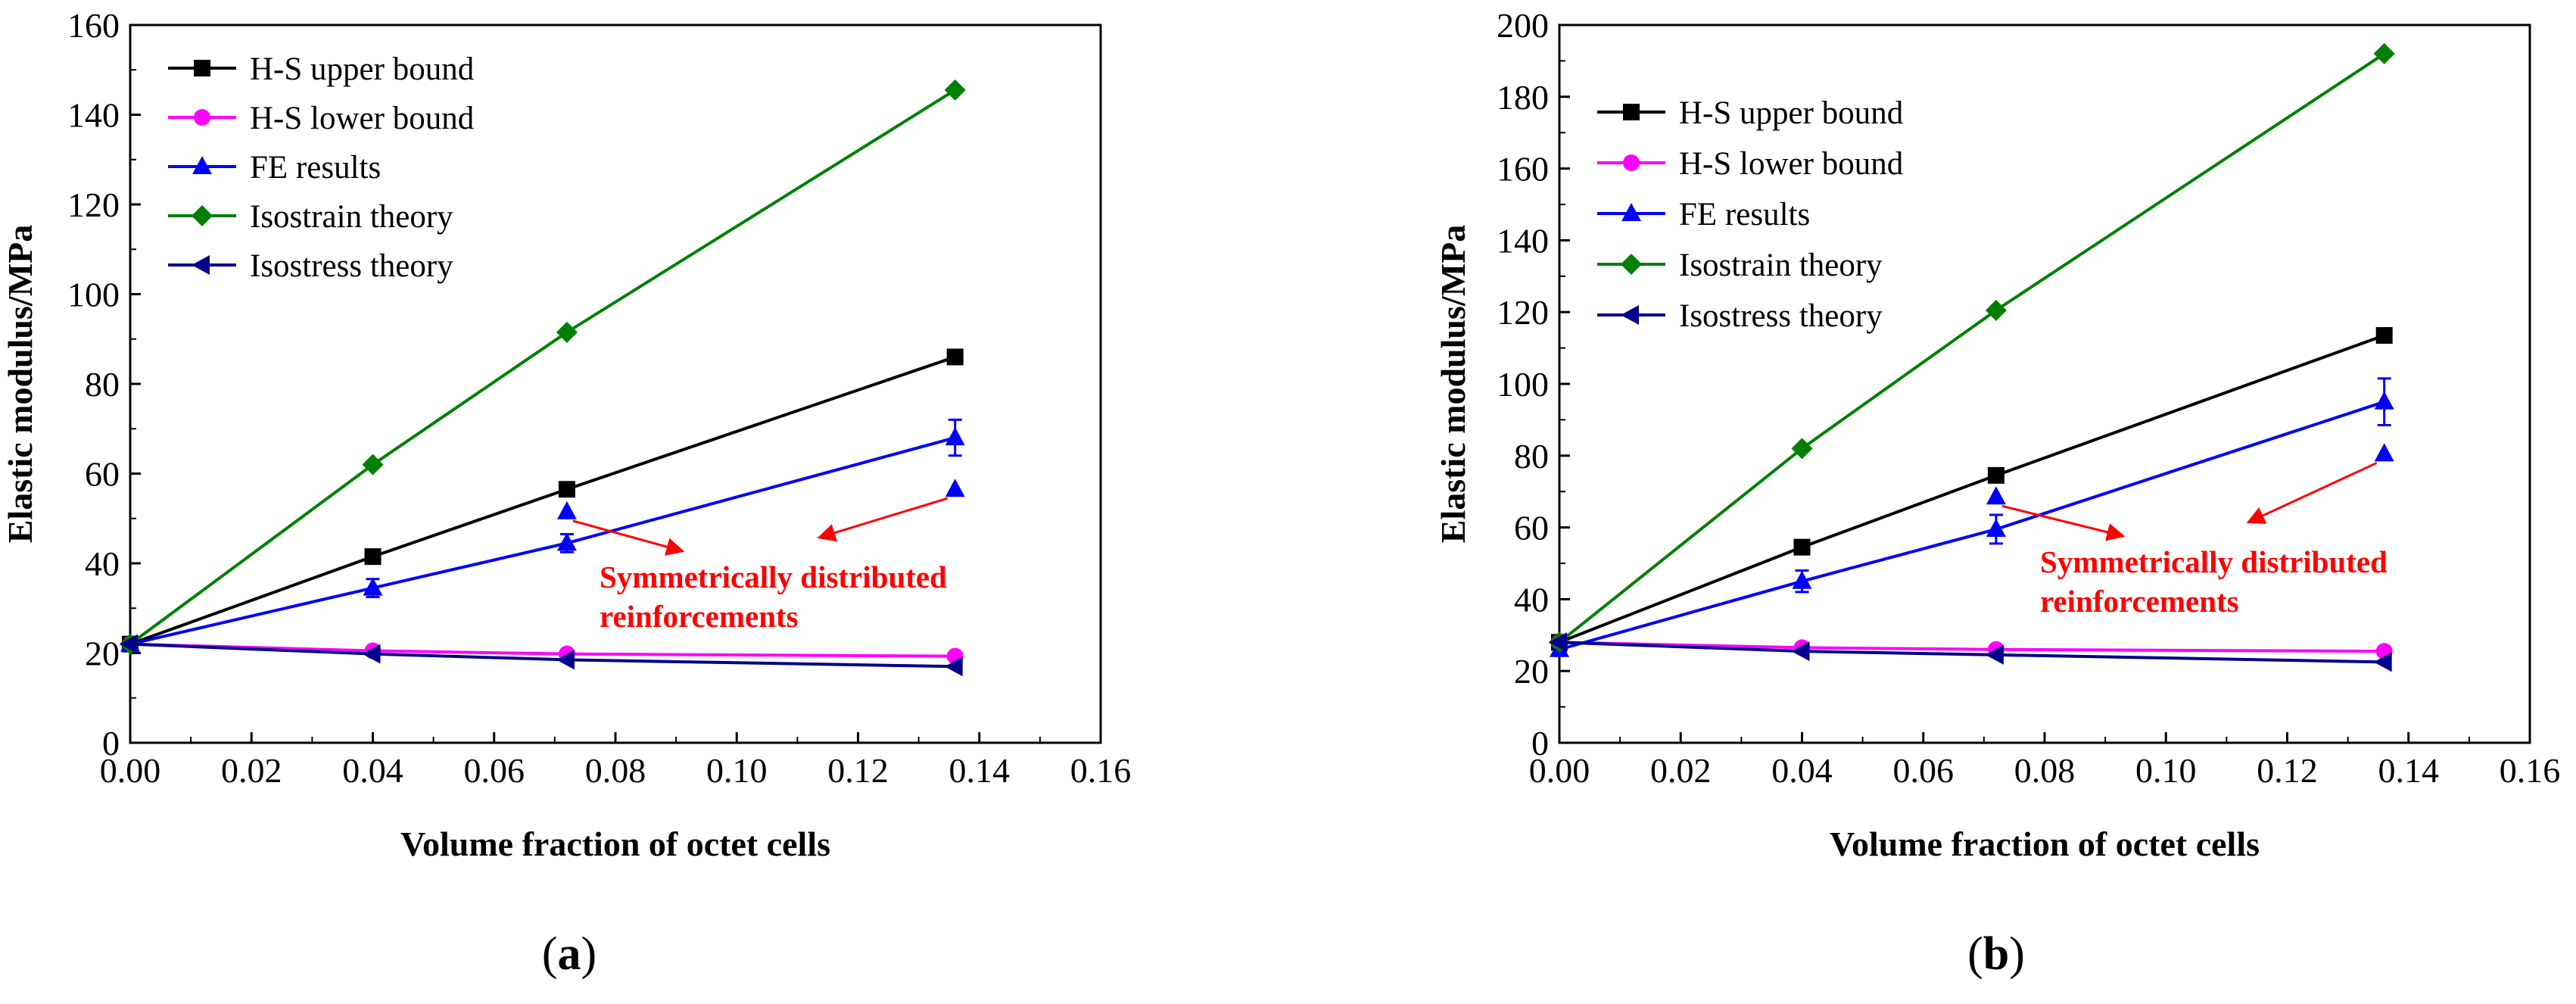 This screenshot has width=2576, height=1004. I want to click on x-axis: 0.00 0.02 0.04 0.06 0.08 0.10 0.12 0.14 0.16, so click(2045, 761).